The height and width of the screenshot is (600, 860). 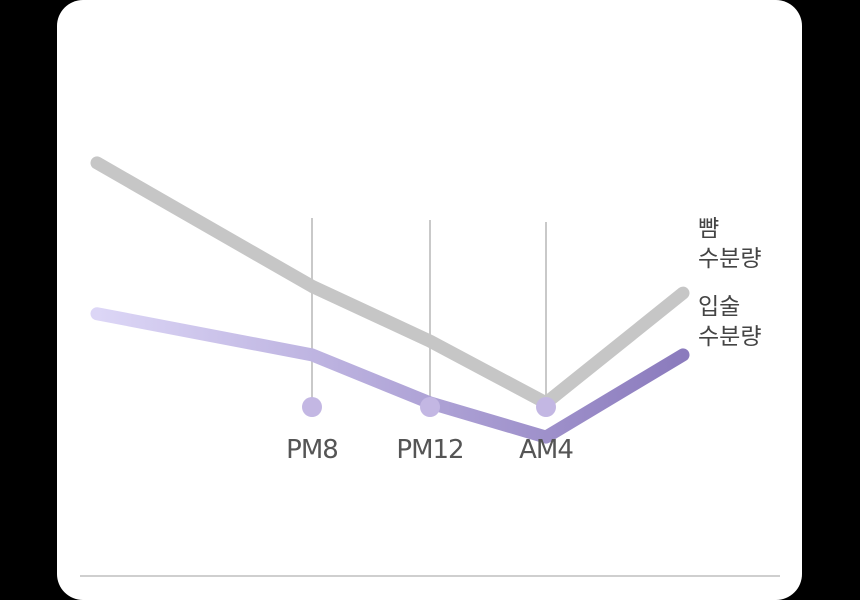 I want to click on time-marker-pm8, so click(x=312, y=407).